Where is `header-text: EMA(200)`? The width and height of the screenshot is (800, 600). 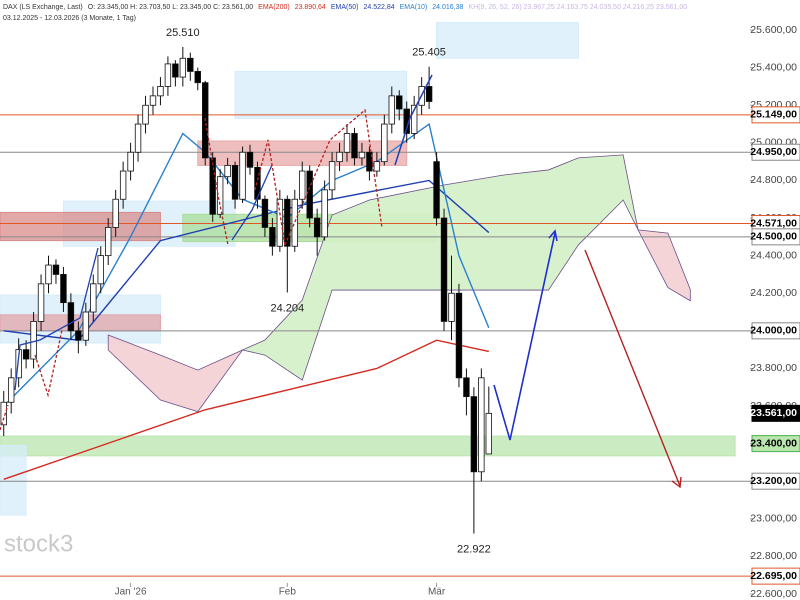 header-text: EMA(200) is located at coordinates (274, 7).